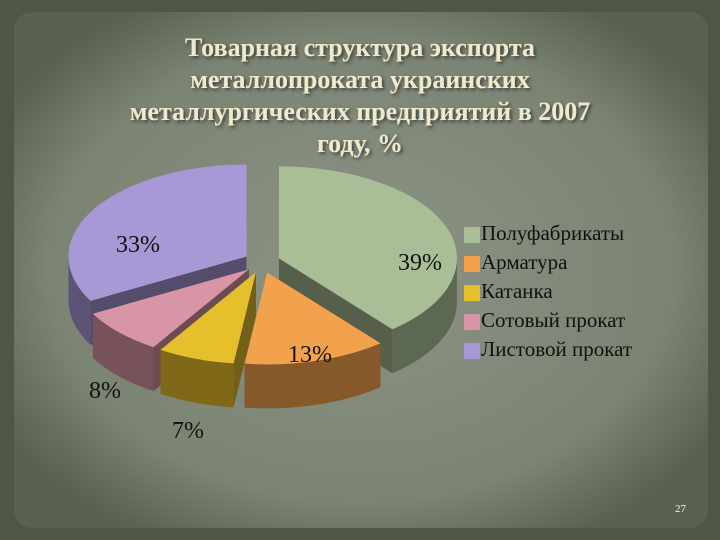 This screenshot has width=720, height=540. Describe the element at coordinates (517, 291) in the screenshot. I see `legend-label: Катанка` at that location.